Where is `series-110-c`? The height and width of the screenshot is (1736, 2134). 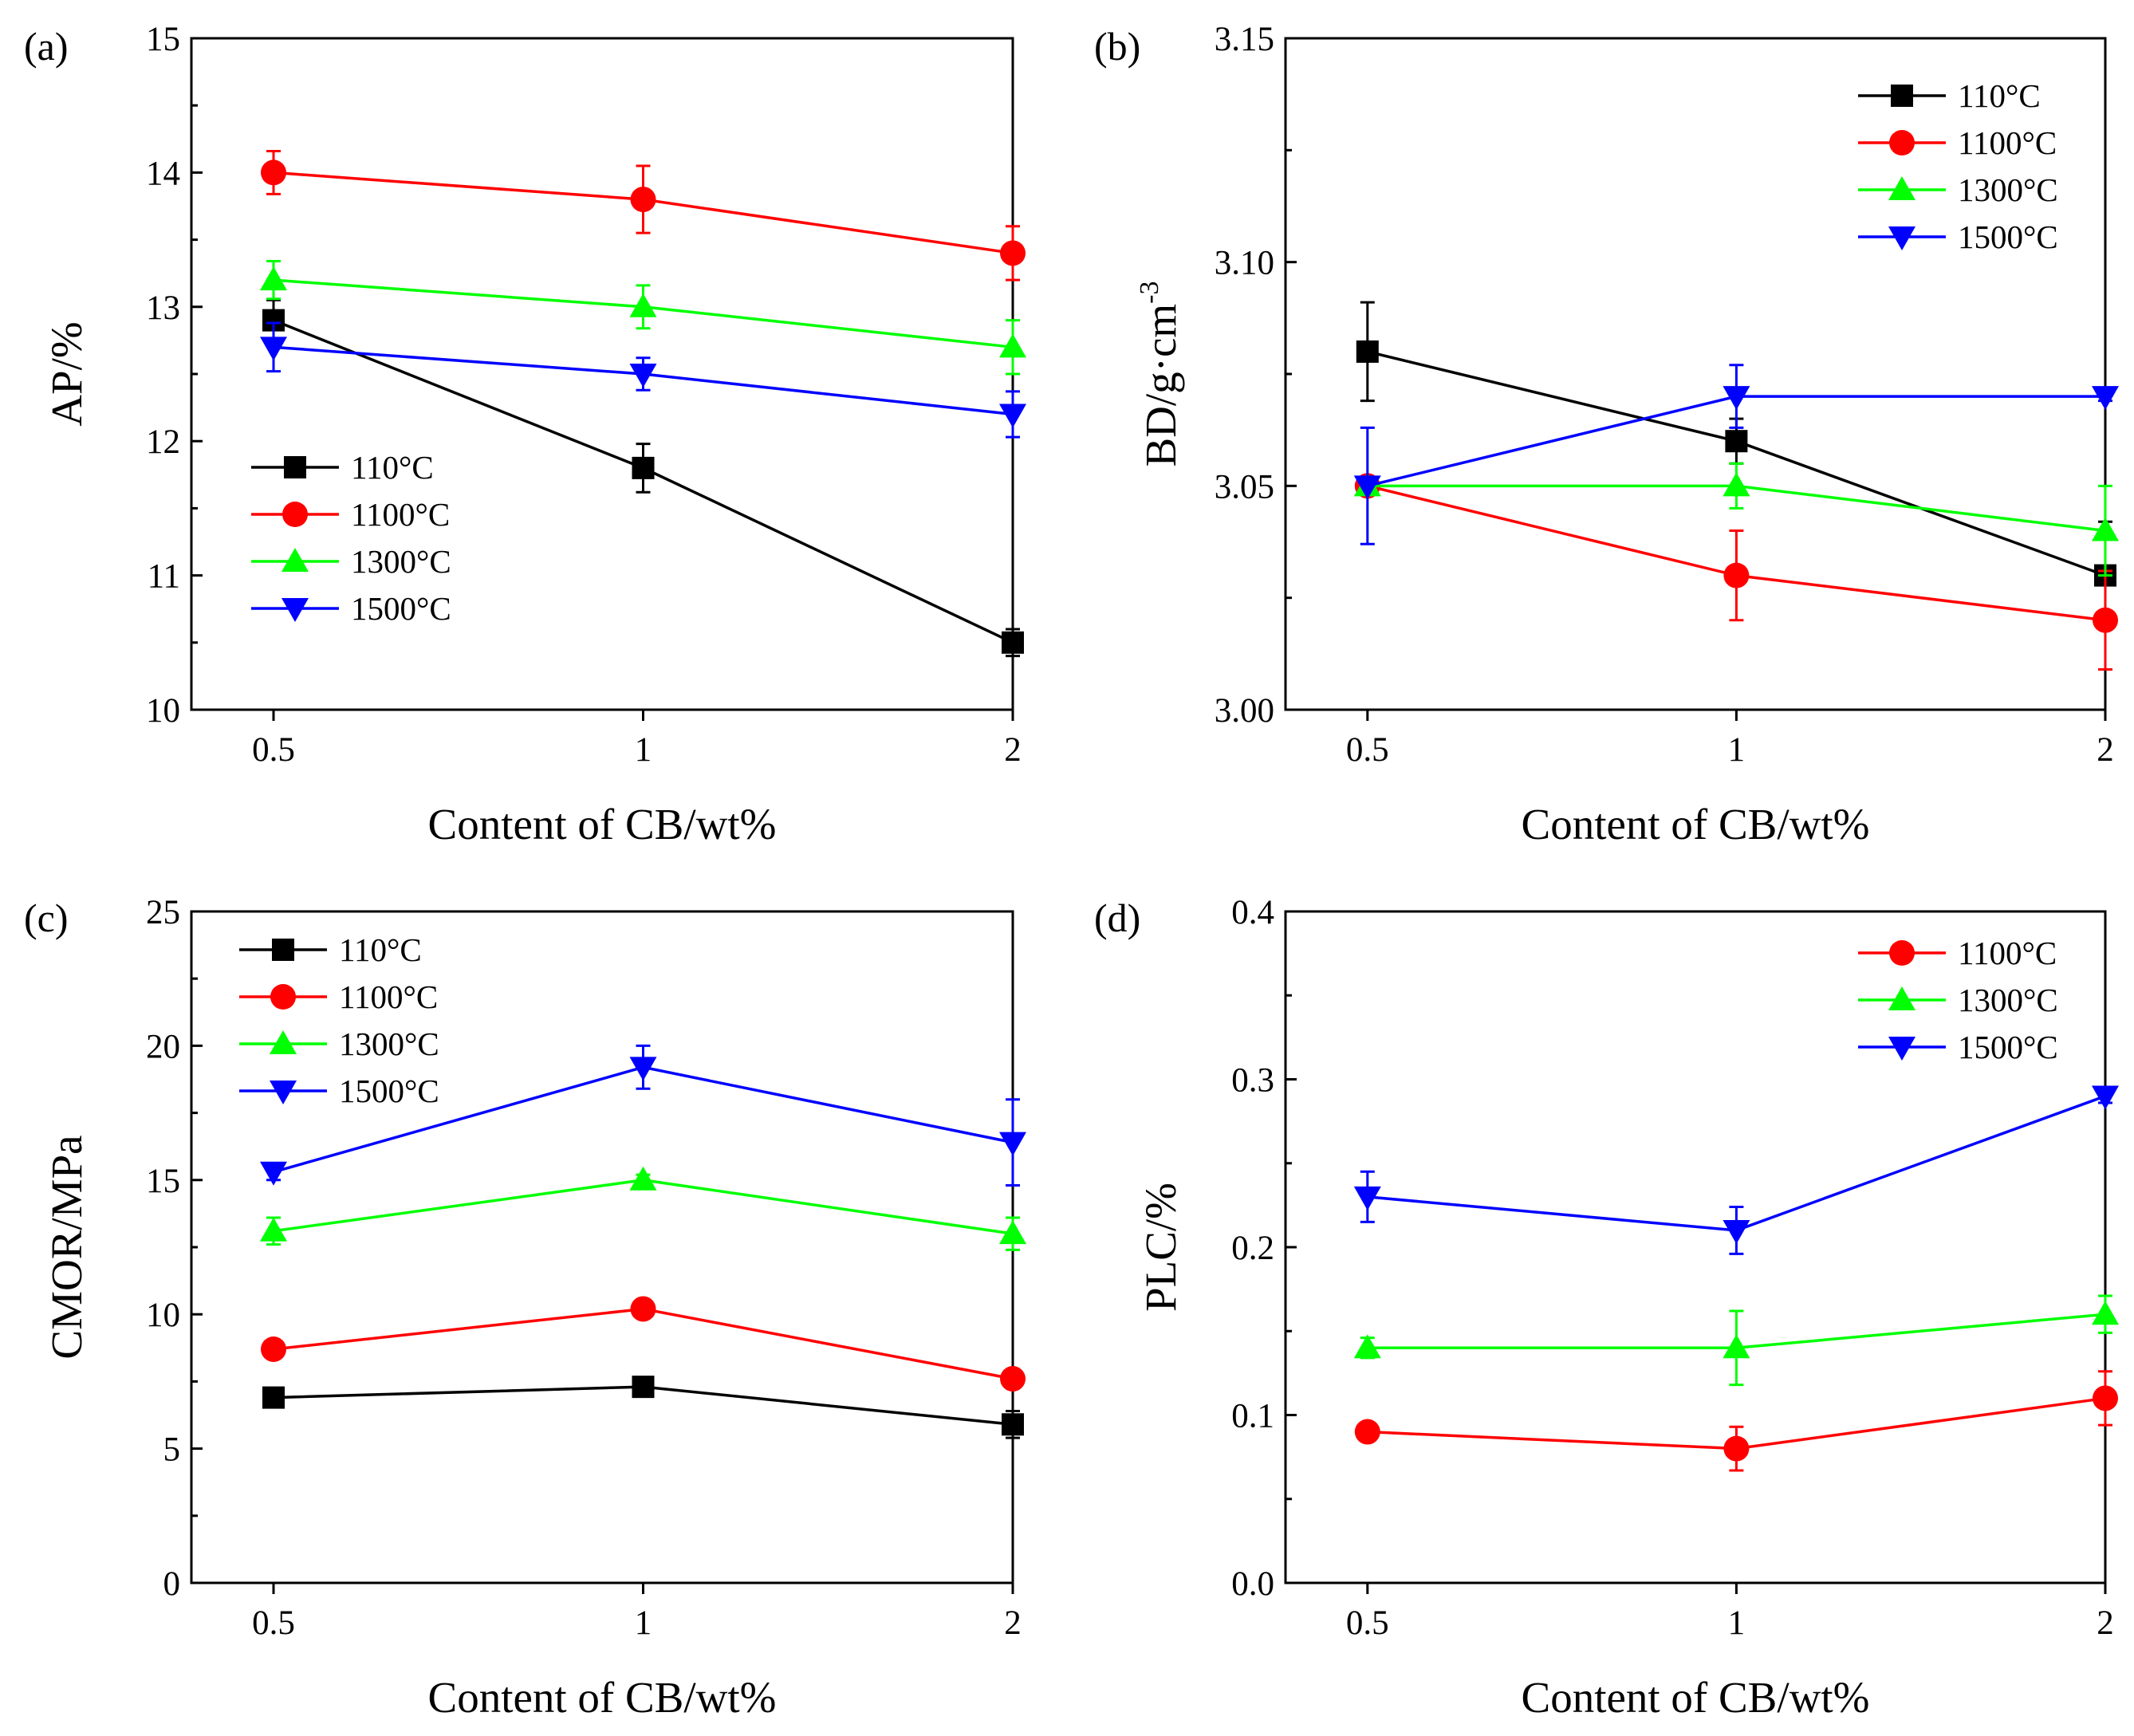 series-110-c is located at coordinates (643, 1408).